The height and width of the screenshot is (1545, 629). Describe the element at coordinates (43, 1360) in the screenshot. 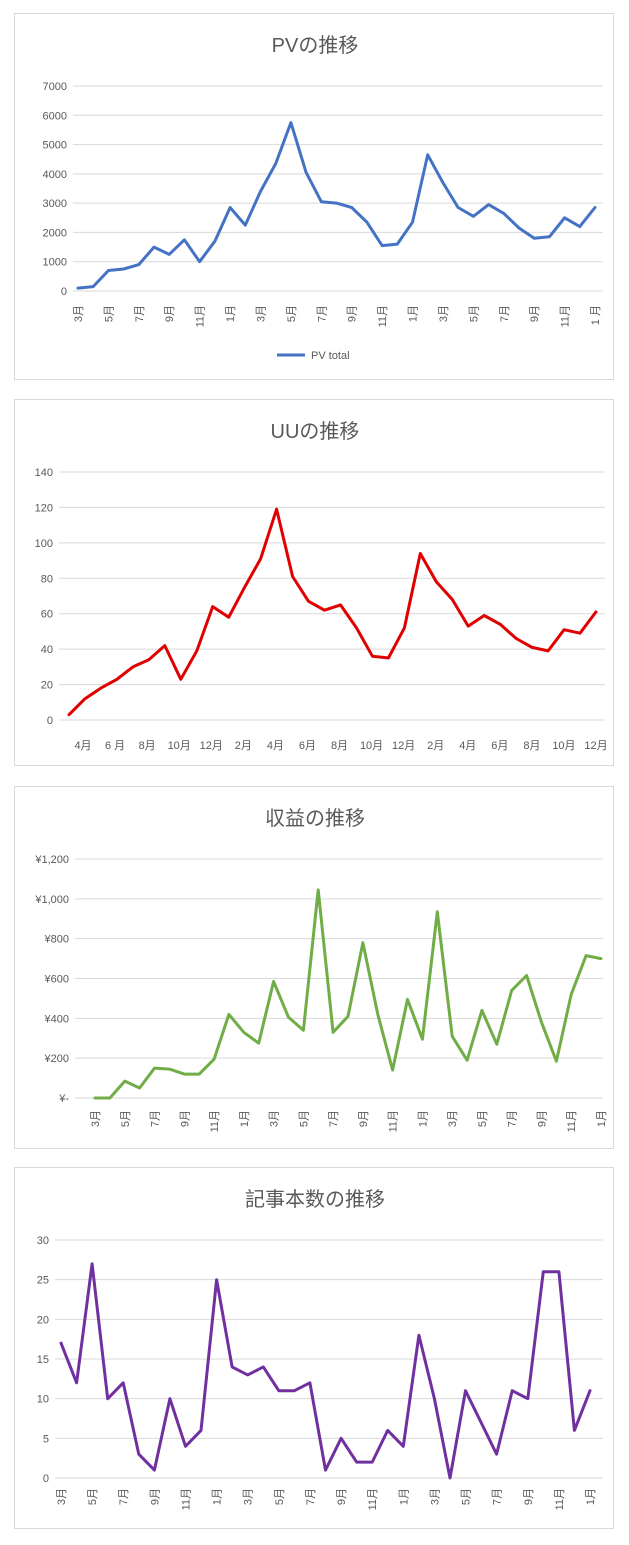

I see `y-tick-label: 15` at that location.